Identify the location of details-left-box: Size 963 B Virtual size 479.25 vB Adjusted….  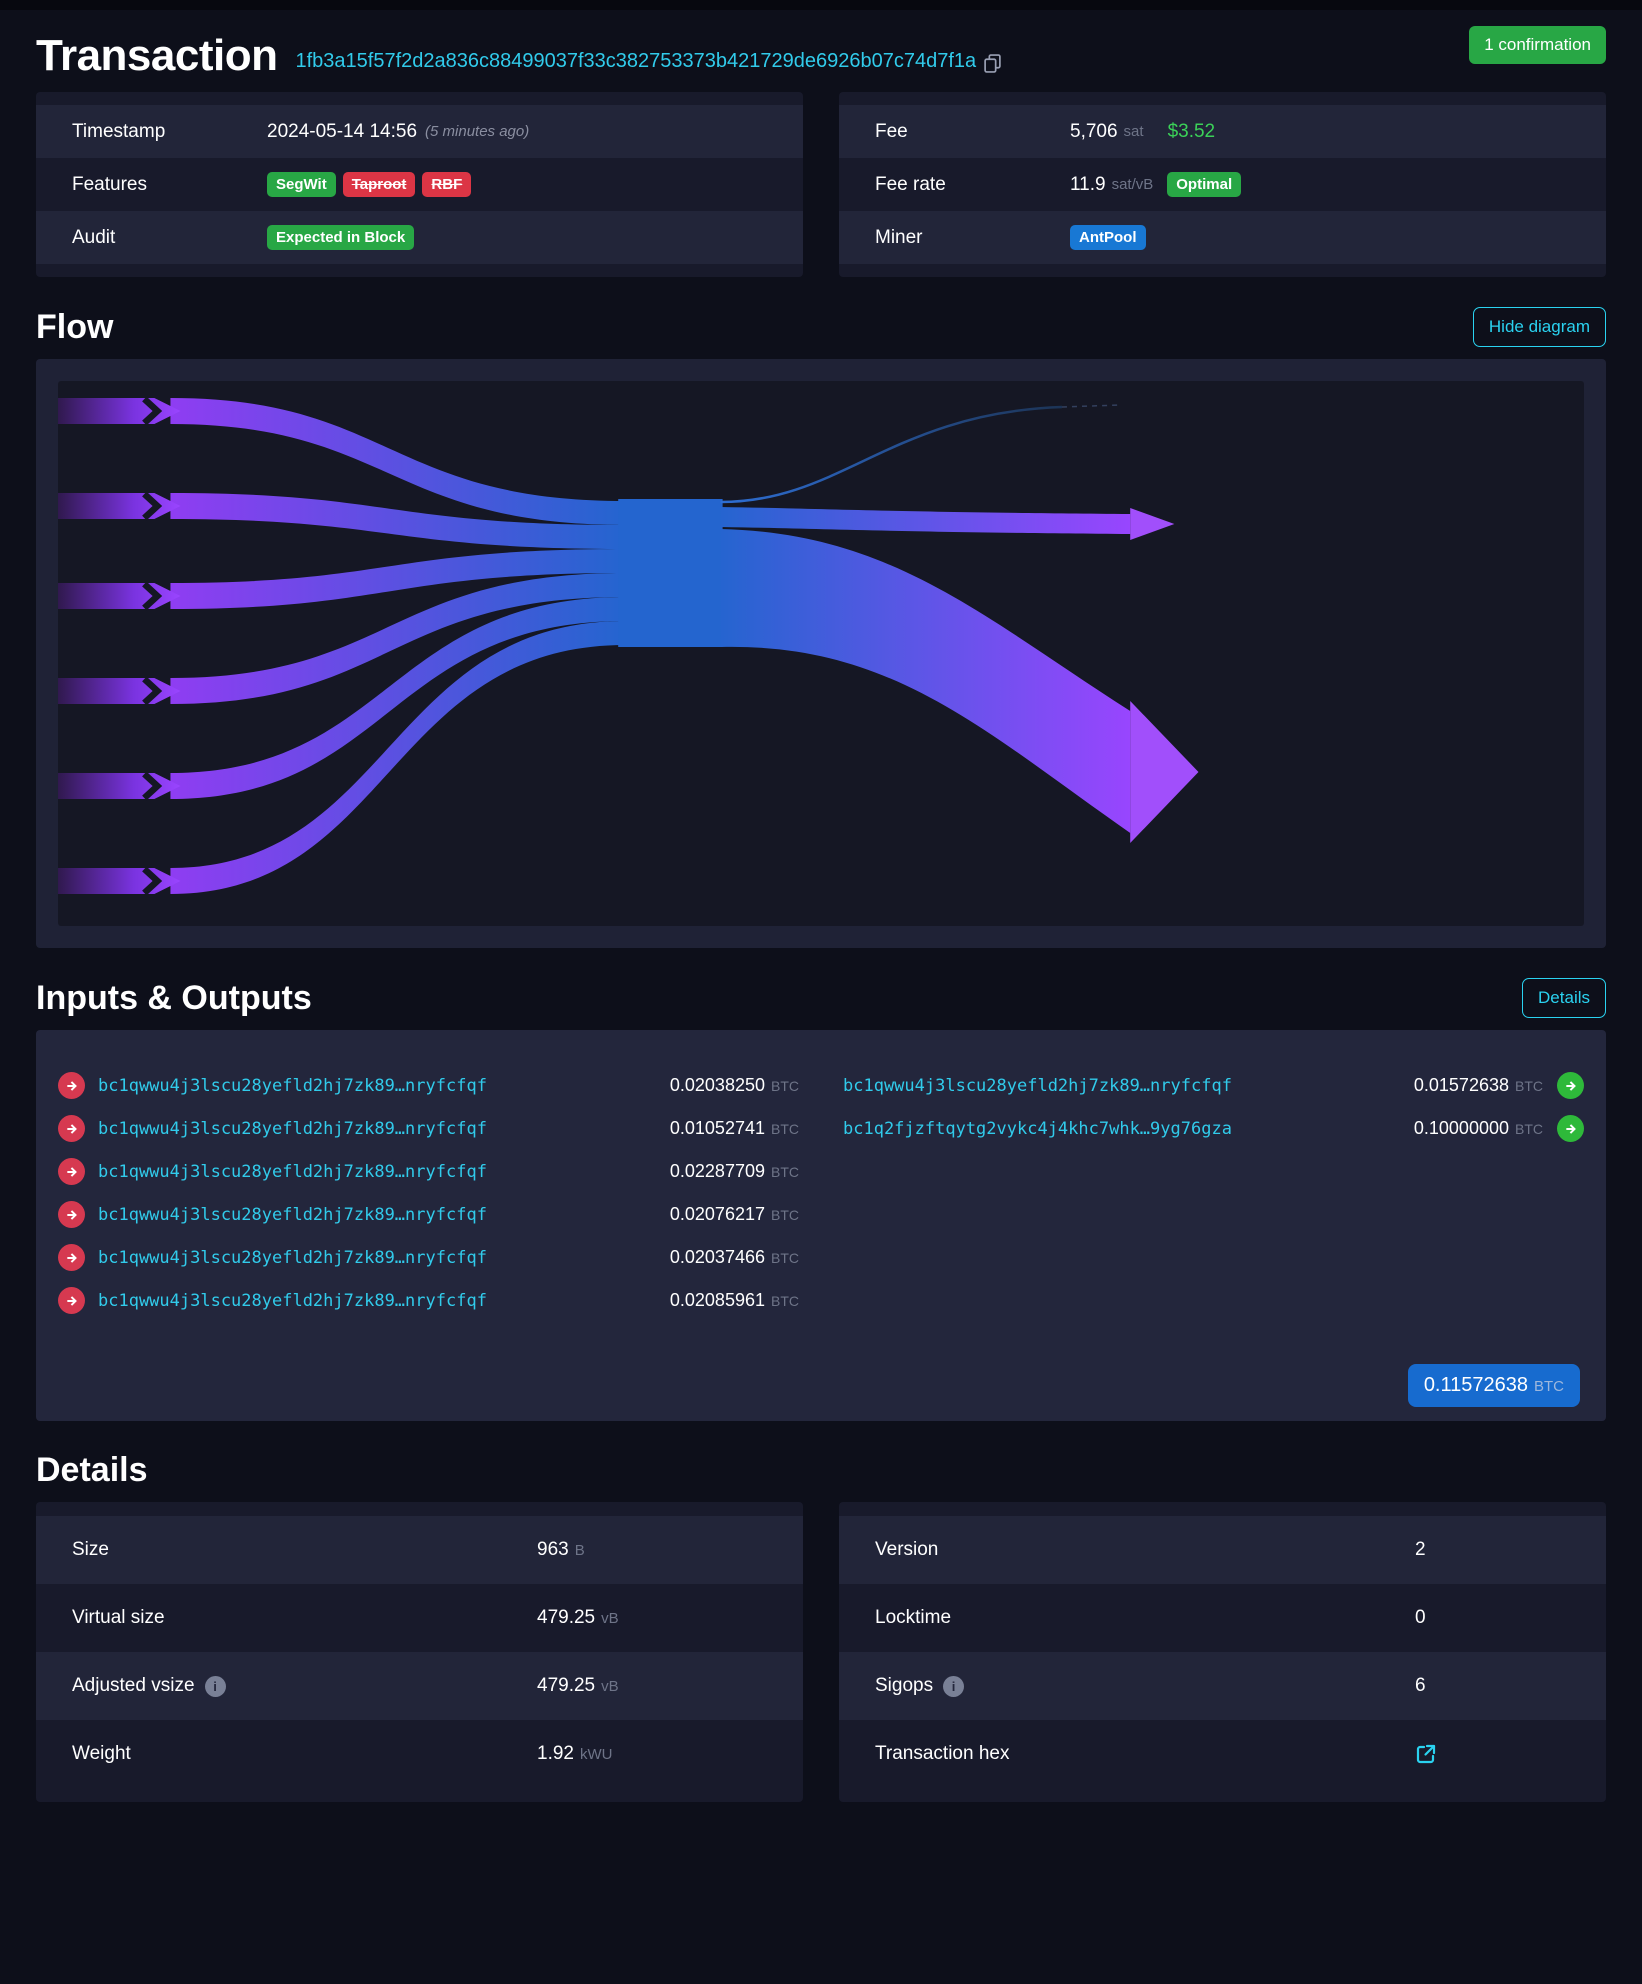
(419, 1652).